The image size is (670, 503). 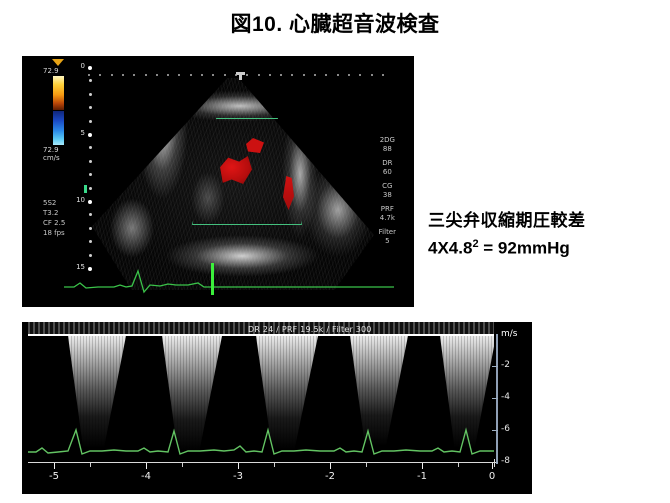 I want to click on equation-prefix: 4X4.8, so click(x=450, y=248).